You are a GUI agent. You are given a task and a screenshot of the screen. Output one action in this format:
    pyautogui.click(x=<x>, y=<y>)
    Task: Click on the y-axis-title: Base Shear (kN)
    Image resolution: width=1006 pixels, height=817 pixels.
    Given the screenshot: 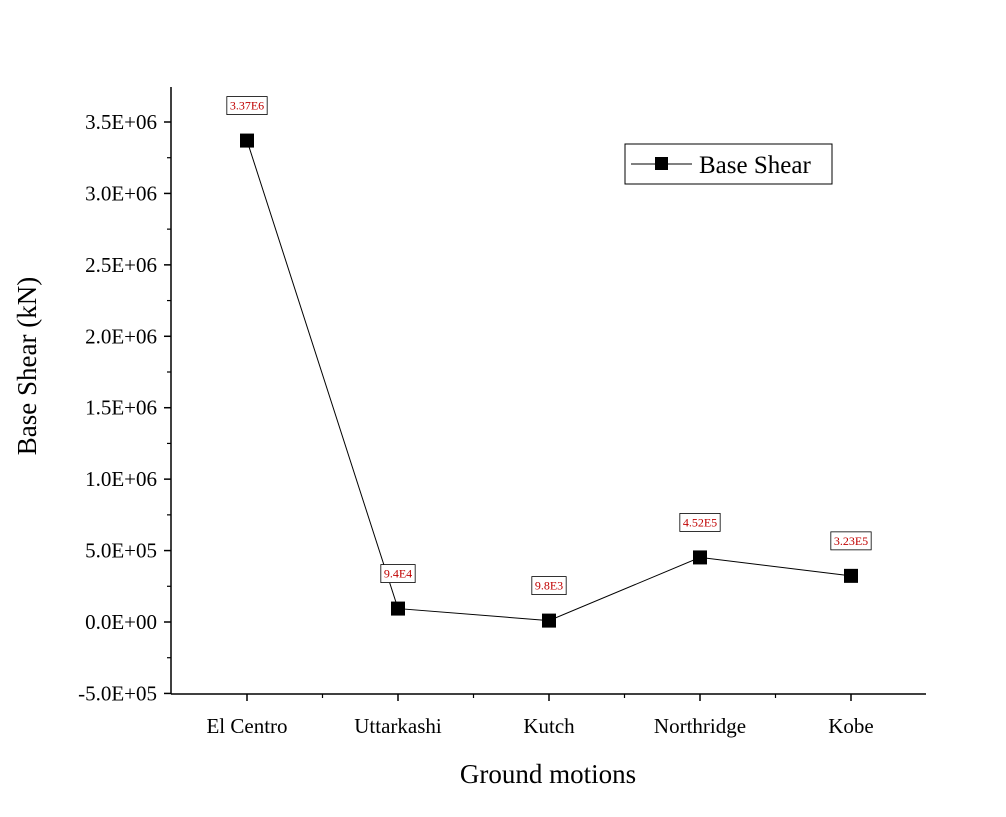 What is the action you would take?
    pyautogui.click(x=27, y=366)
    